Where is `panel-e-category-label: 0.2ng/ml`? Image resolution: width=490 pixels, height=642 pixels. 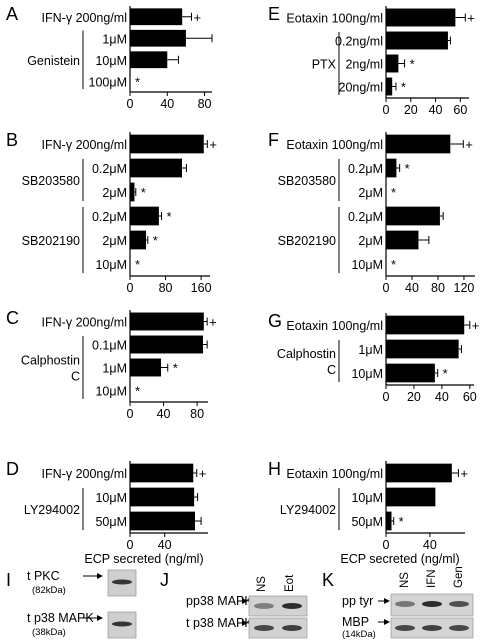 panel-e-category-label: 0.2ng/ml is located at coordinates (359, 42).